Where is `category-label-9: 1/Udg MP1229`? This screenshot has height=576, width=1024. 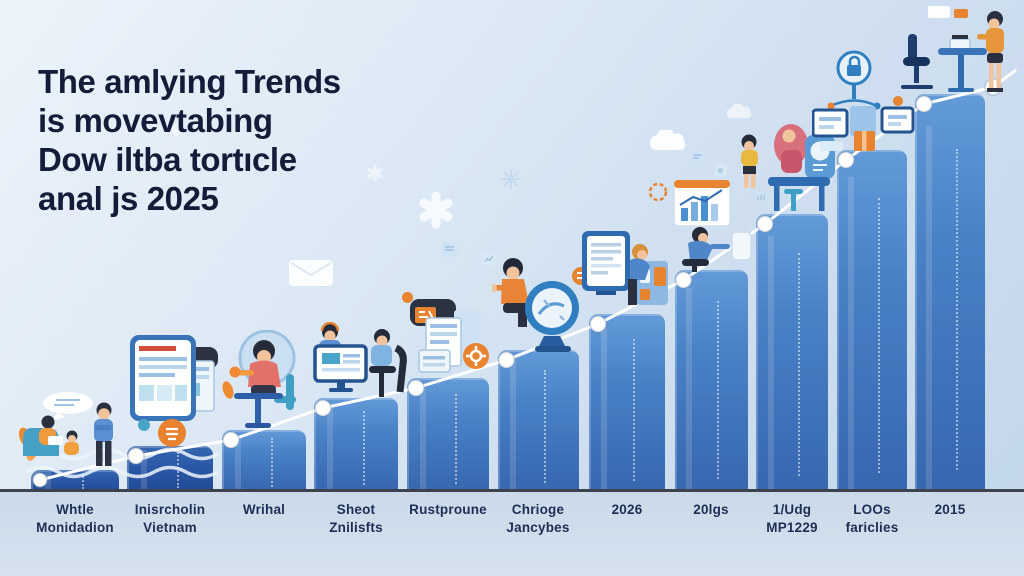
category-label-9: 1/Udg MP1229 is located at coordinates (792, 518).